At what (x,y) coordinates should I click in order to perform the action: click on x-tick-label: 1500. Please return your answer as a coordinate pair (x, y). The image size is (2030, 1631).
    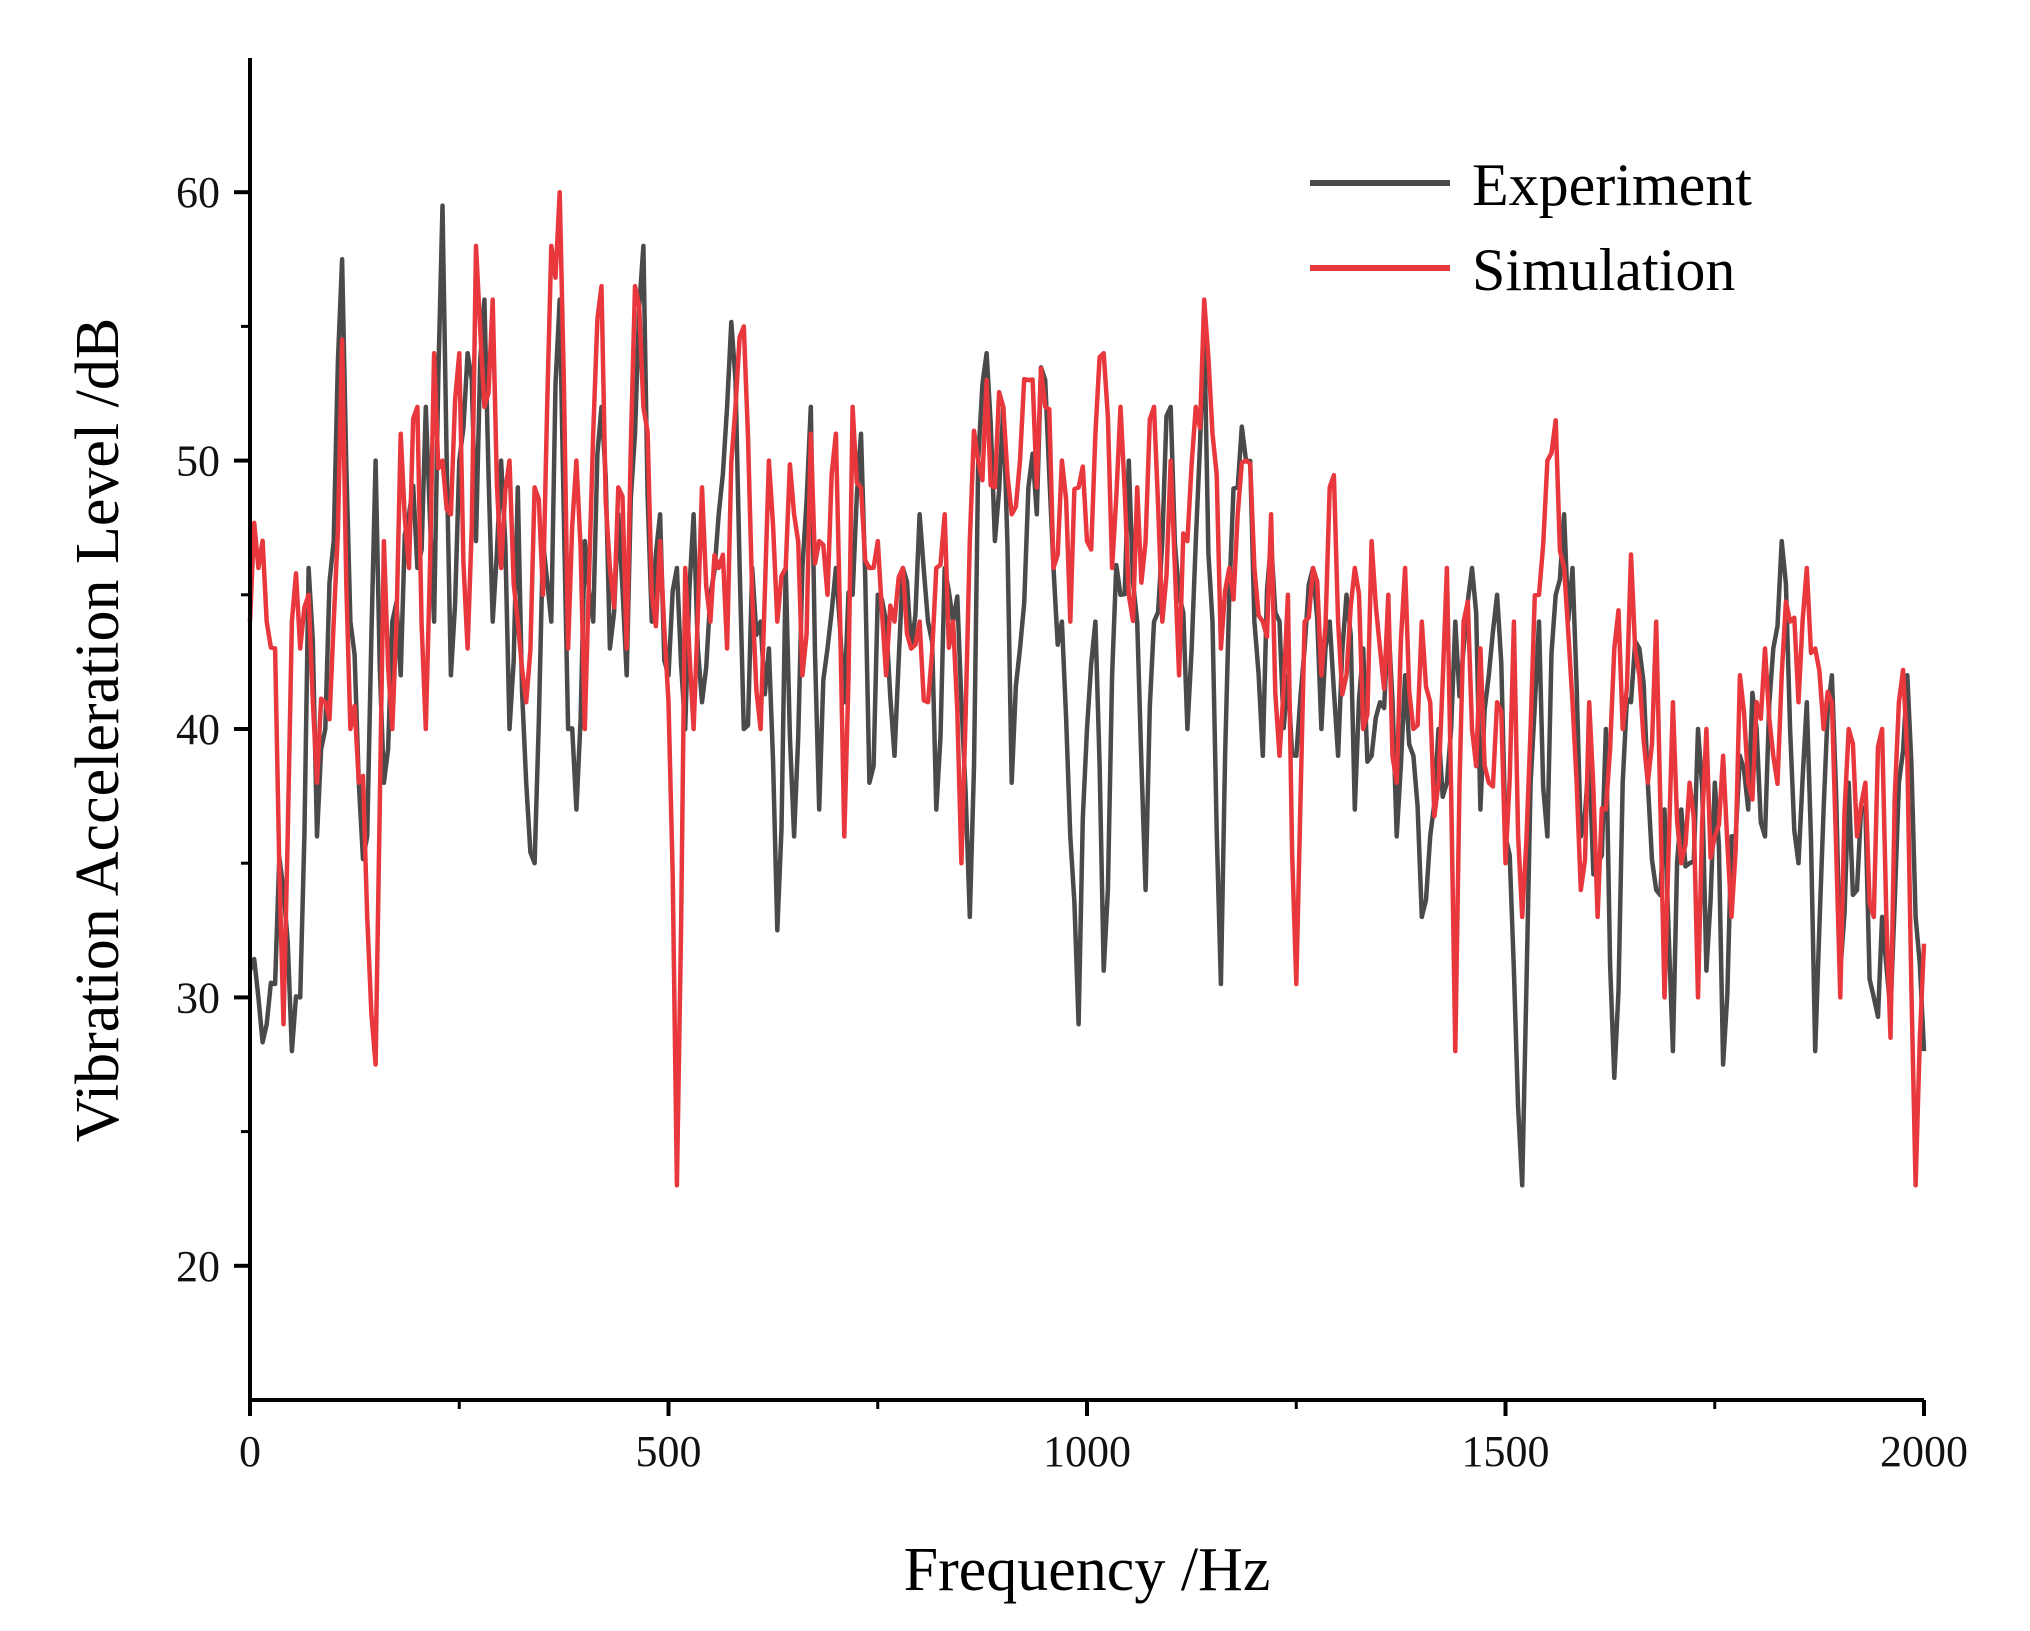
    Looking at the image, I should click on (1506, 1451).